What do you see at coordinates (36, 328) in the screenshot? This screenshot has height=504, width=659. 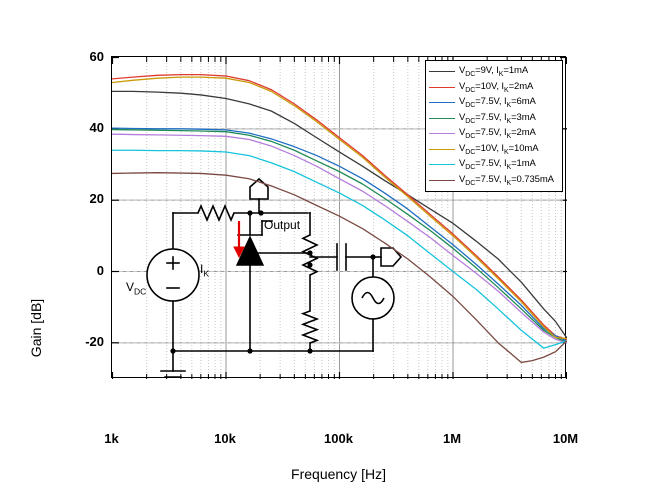 I see `y-axis-title: Gain [dB]` at bounding box center [36, 328].